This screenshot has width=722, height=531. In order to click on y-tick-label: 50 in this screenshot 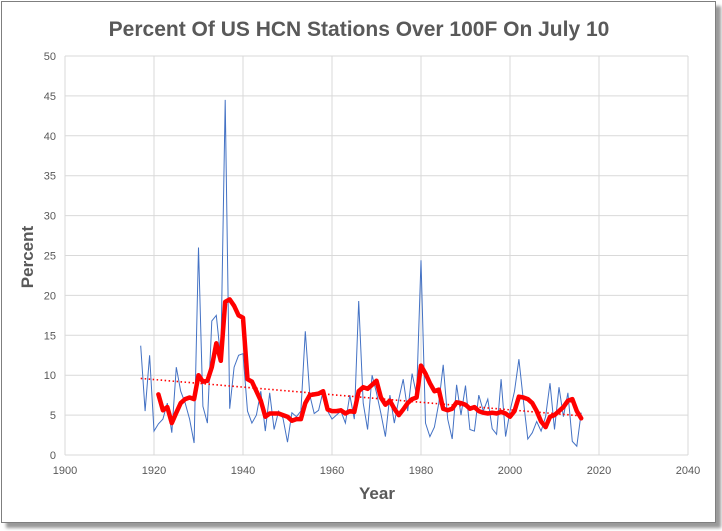, I will do `click(50, 57)`.